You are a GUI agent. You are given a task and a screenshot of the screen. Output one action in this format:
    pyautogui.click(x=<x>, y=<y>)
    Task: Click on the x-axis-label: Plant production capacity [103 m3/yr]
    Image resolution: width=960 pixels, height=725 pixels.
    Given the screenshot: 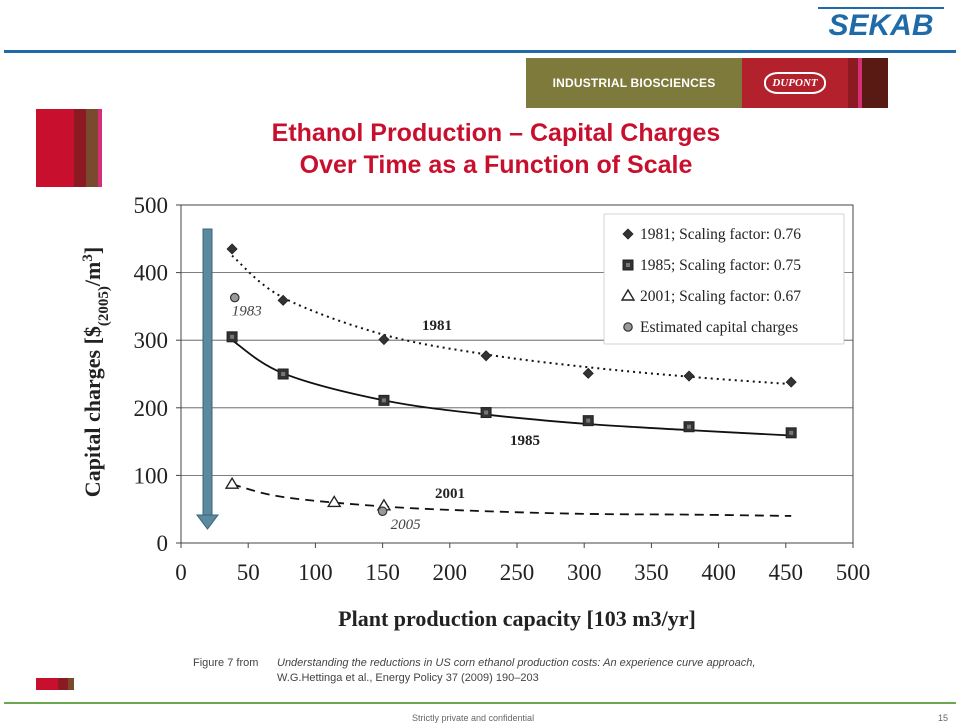 What is the action you would take?
    pyautogui.click(x=517, y=618)
    